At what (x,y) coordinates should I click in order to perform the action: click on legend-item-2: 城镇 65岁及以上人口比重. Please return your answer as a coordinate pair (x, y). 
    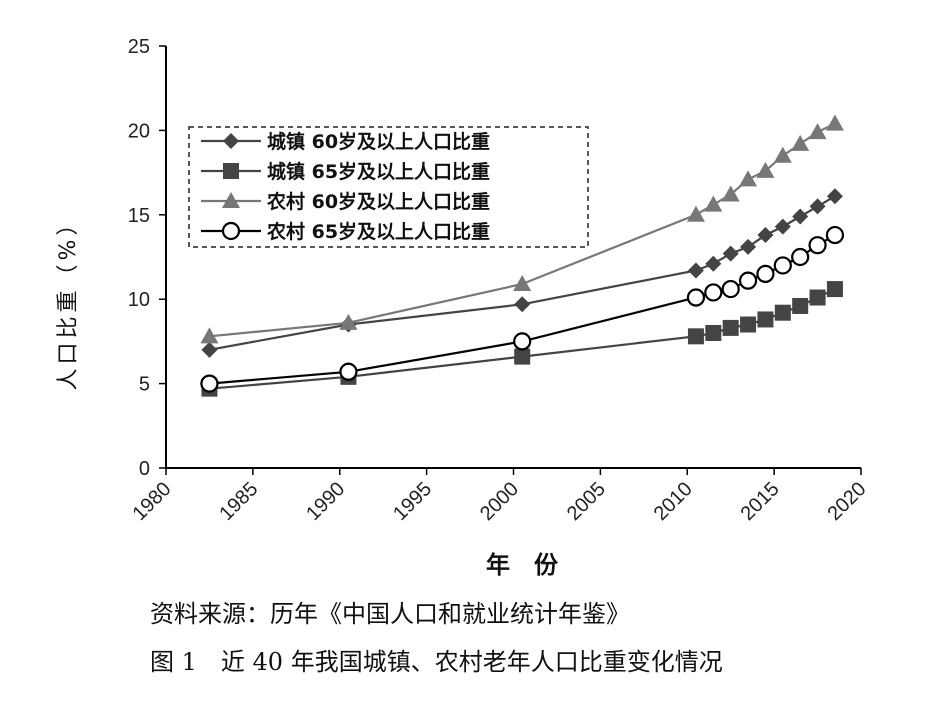
    Looking at the image, I should click on (345, 171).